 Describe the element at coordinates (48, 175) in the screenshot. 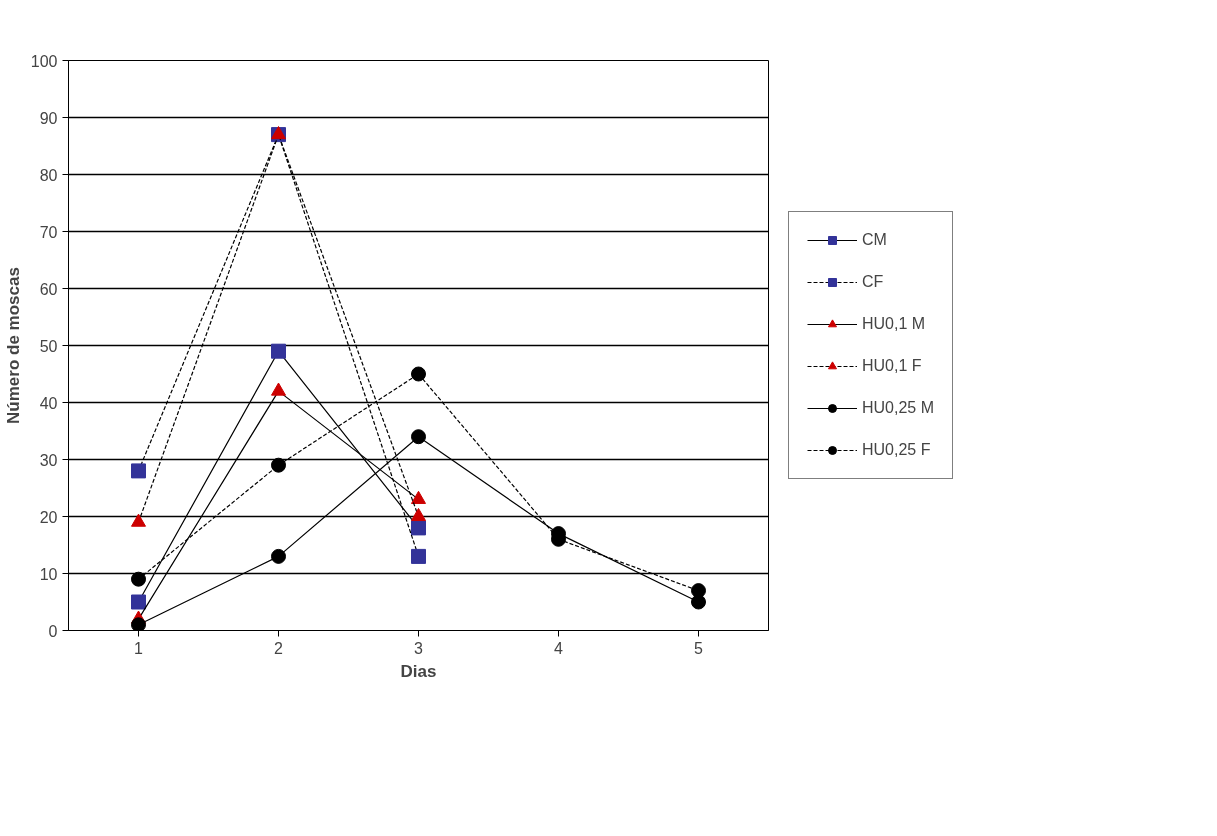

I see `y-tick-label: 80` at that location.